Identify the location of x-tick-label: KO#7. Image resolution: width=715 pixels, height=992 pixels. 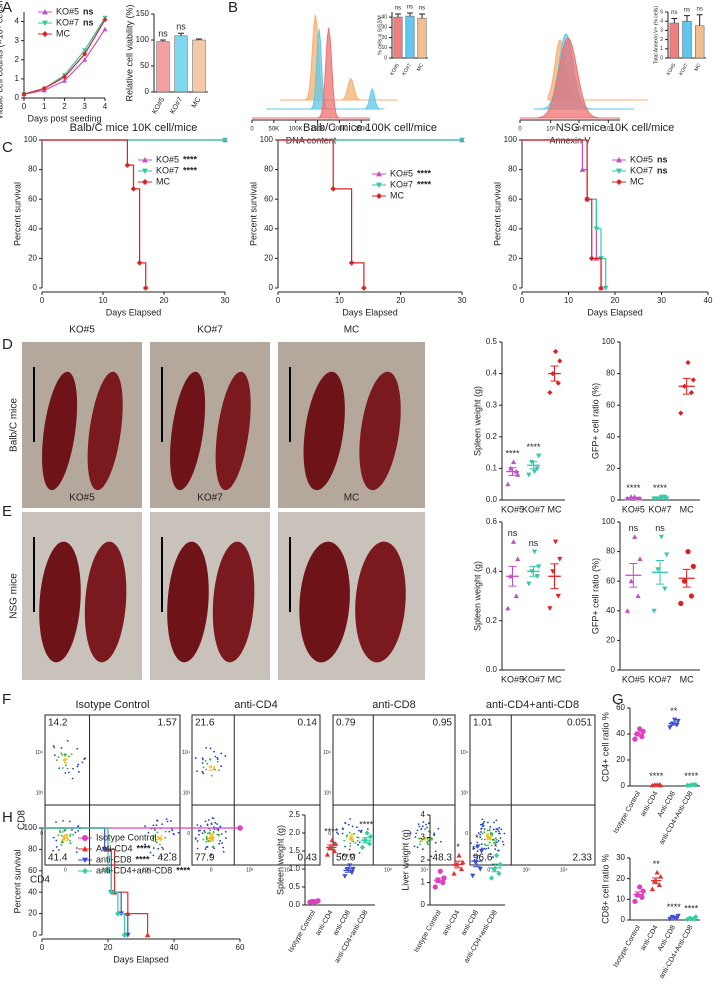
(684, 69).